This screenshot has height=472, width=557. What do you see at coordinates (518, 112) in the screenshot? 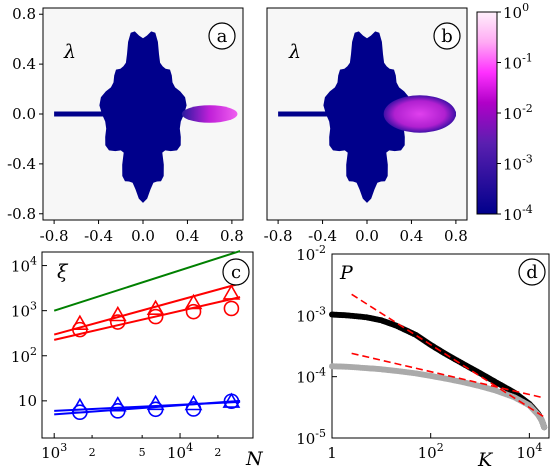
I see `colorbar-tick-label: 10⁻²` at bounding box center [518, 112].